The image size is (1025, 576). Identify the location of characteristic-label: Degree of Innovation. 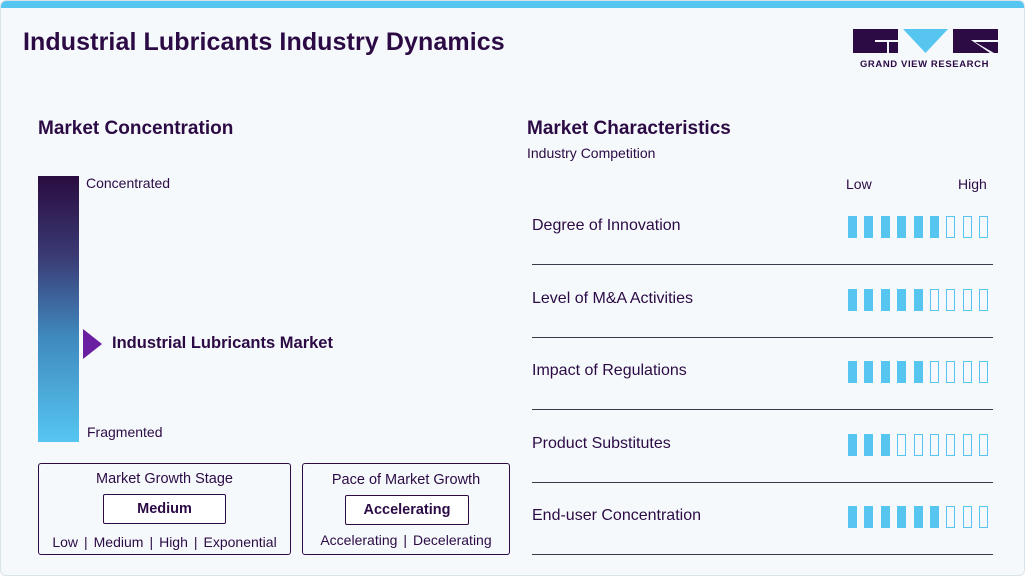
(606, 225).